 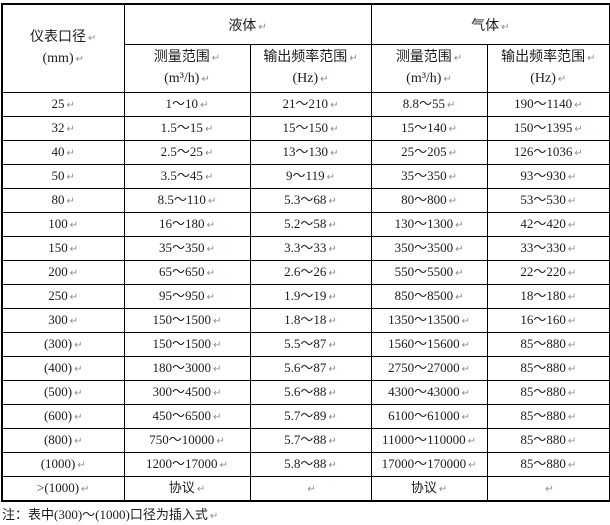 What do you see at coordinates (543, 295) in the screenshot?
I see `cell-value: 18～180` at bounding box center [543, 295].